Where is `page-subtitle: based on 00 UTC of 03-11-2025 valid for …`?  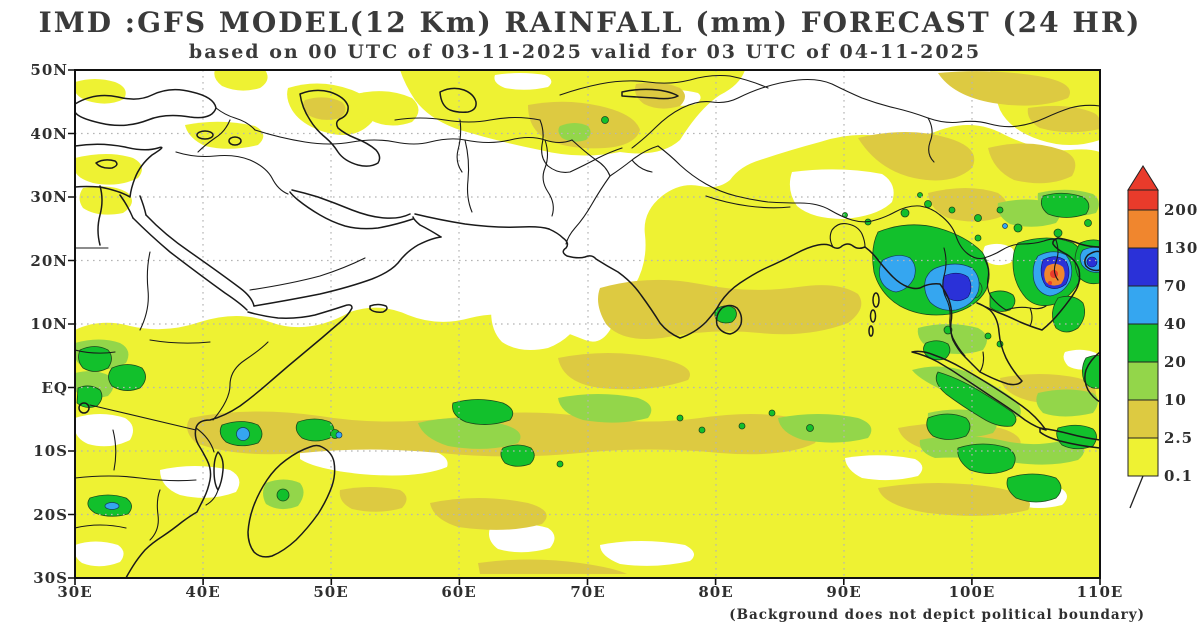 page-subtitle: based on 00 UTC of 03-11-2025 valid for … is located at coordinates (585, 52).